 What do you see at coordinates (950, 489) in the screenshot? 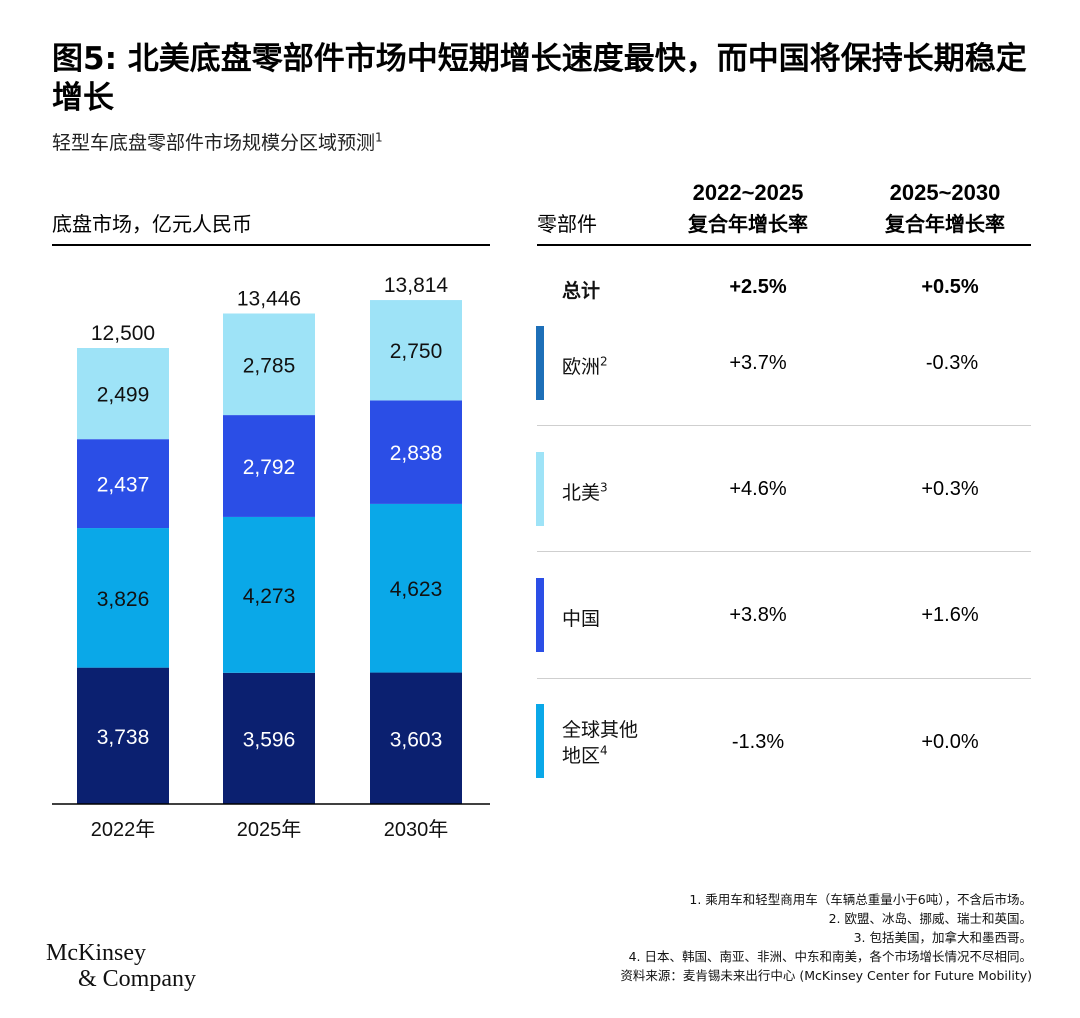
I see `row-na-cagr2: +0.3%` at bounding box center [950, 489].